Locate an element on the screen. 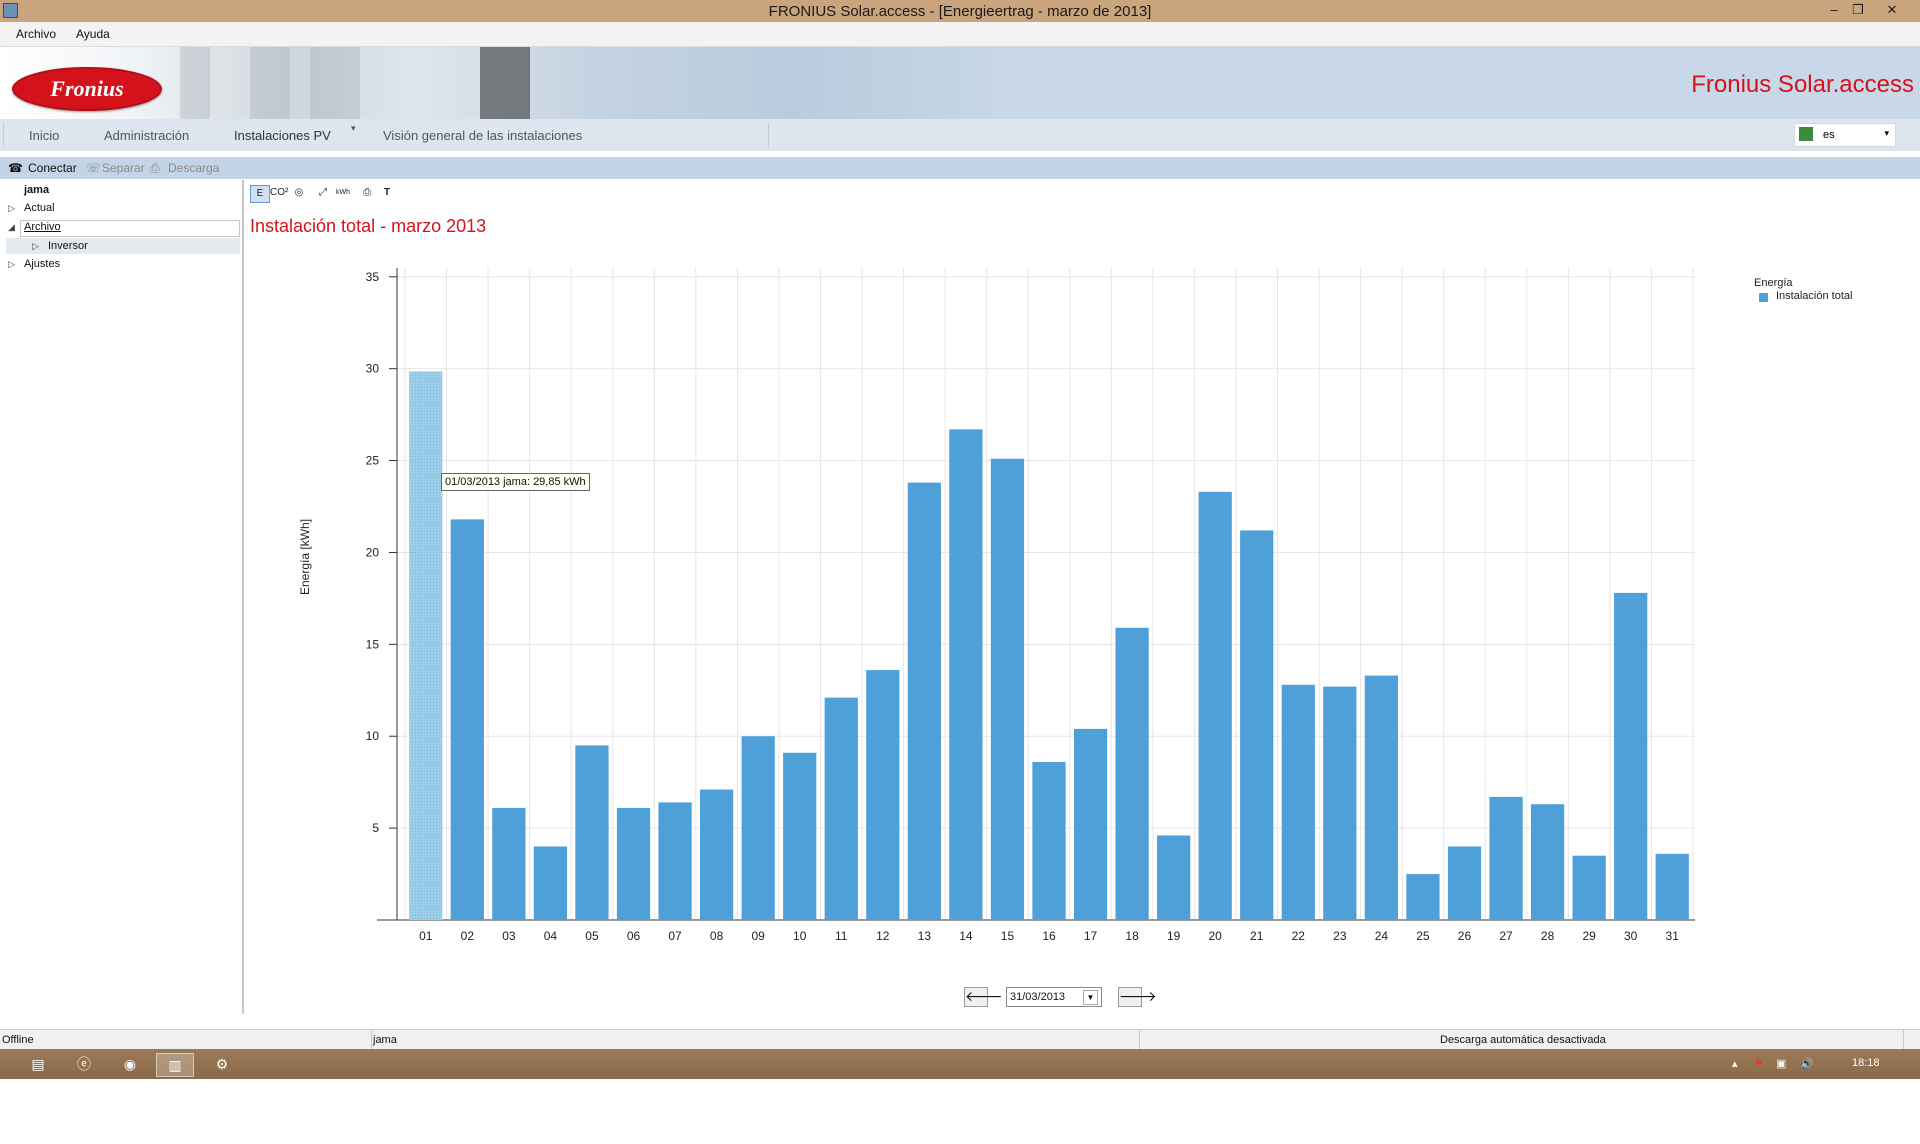  x-tick-label: 05 is located at coordinates (592, 936).